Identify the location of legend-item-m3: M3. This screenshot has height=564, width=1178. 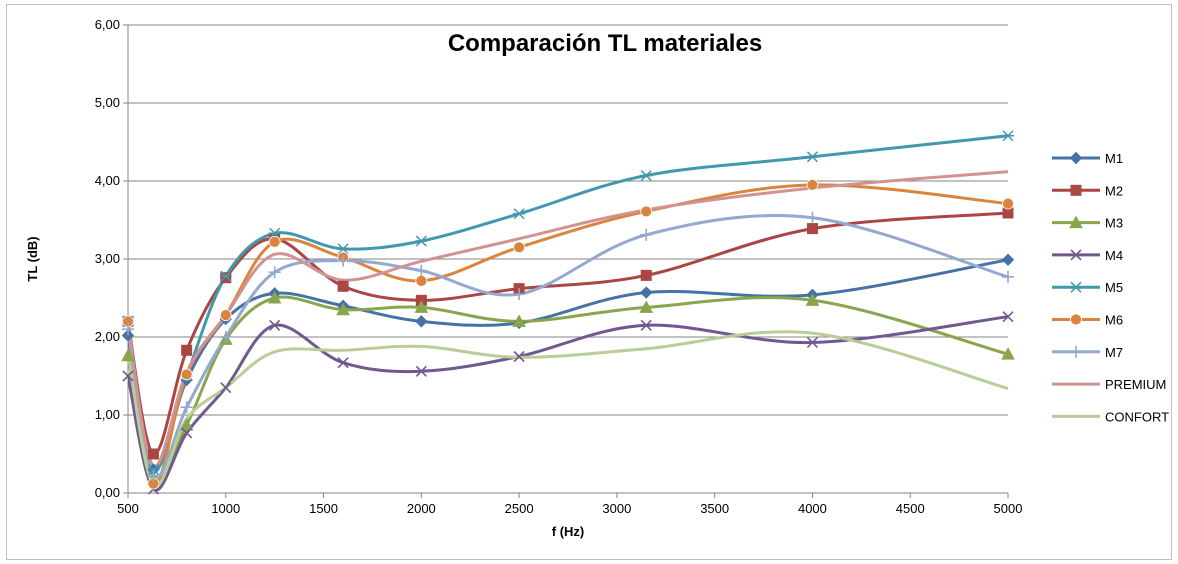
(1087, 223).